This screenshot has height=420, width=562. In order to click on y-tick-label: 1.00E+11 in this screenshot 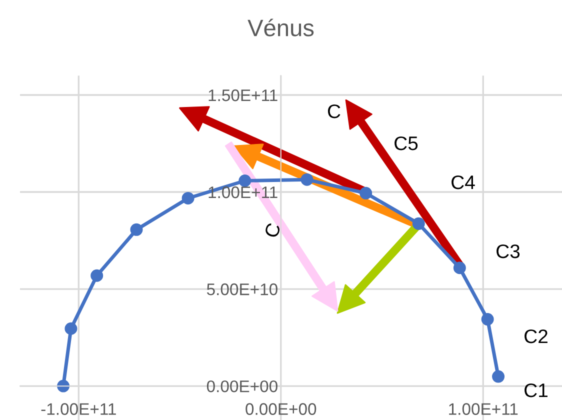, I will do `click(243, 192)`.